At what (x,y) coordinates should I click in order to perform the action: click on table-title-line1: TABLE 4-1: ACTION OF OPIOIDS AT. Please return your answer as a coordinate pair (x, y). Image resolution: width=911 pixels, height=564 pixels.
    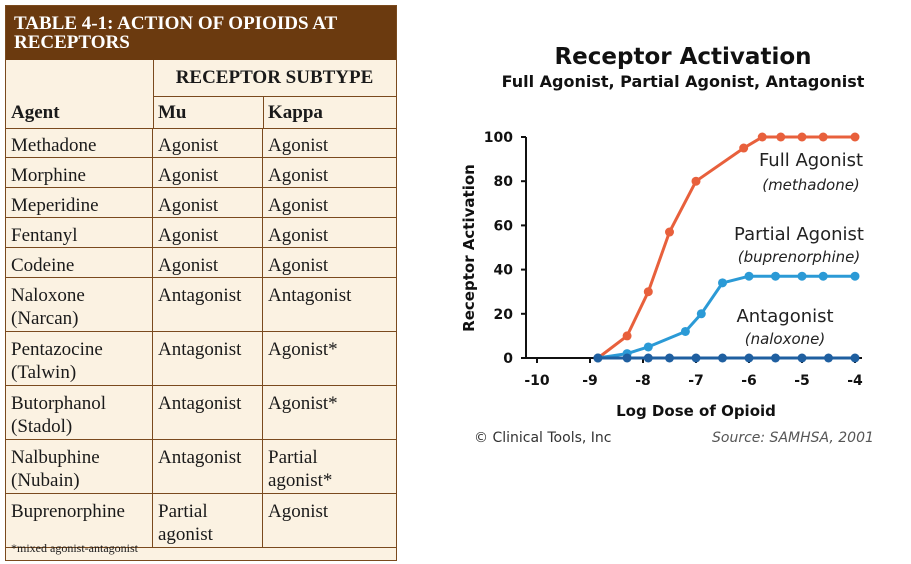
    Looking at the image, I should click on (176, 23).